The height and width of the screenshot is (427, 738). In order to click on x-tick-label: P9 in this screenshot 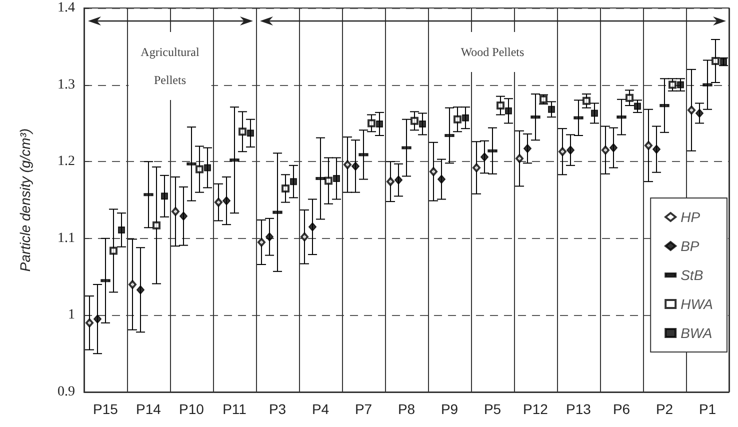, I will do `click(449, 409)`.